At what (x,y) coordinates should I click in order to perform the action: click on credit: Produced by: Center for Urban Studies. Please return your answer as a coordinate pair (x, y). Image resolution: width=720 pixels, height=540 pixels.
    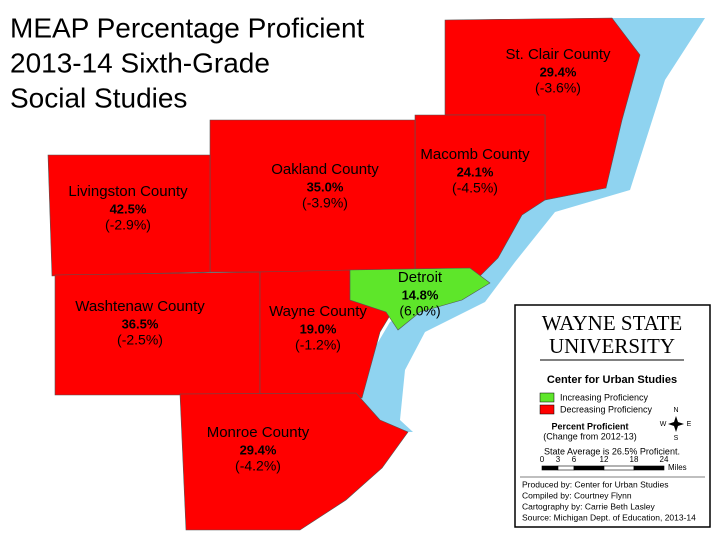
    Looking at the image, I should click on (595, 484).